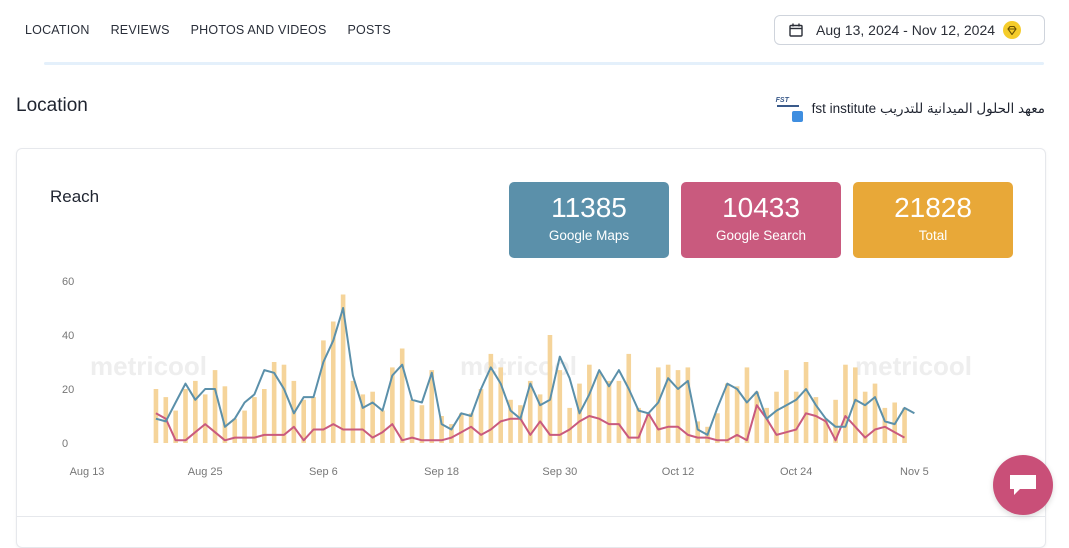 The image size is (1069, 548). I want to click on x-tick-label: Oct 24, so click(796, 472).